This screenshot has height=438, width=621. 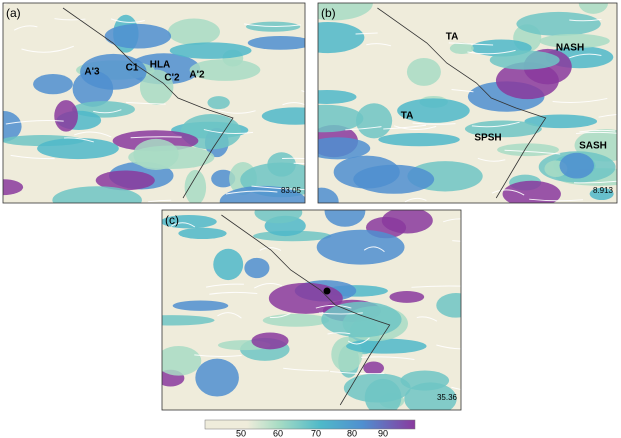 What do you see at coordinates (241, 433) in the screenshot?
I see `colorbar-tick: 50` at bounding box center [241, 433].